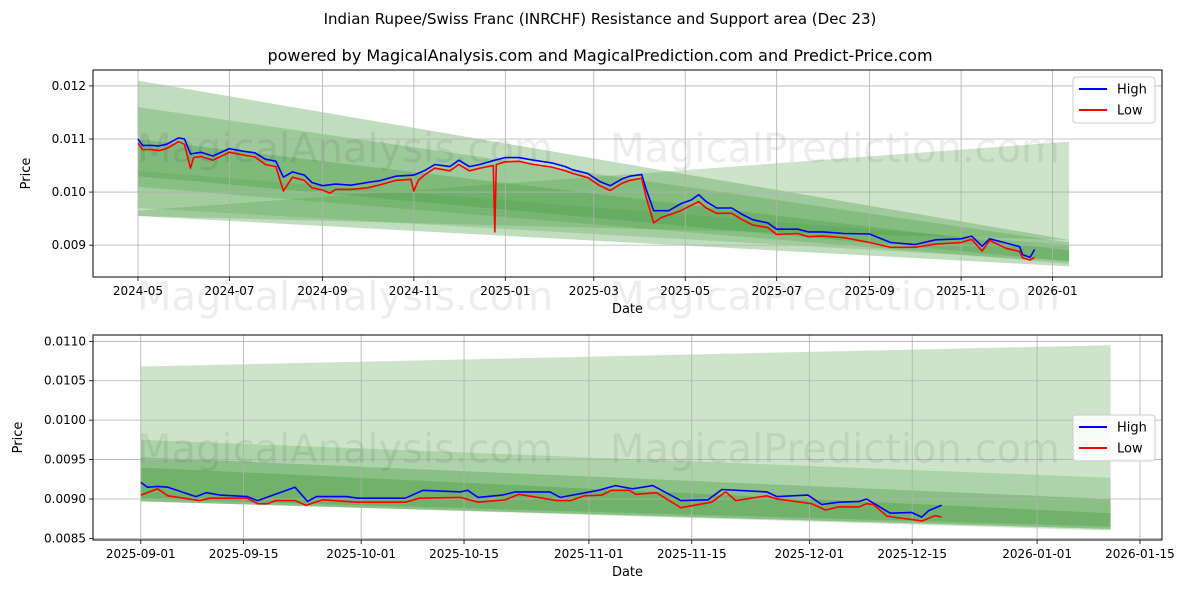 Image resolution: width=1200 pixels, height=600 pixels. I want to click on x-tick-label: 2025-01, so click(505, 291).